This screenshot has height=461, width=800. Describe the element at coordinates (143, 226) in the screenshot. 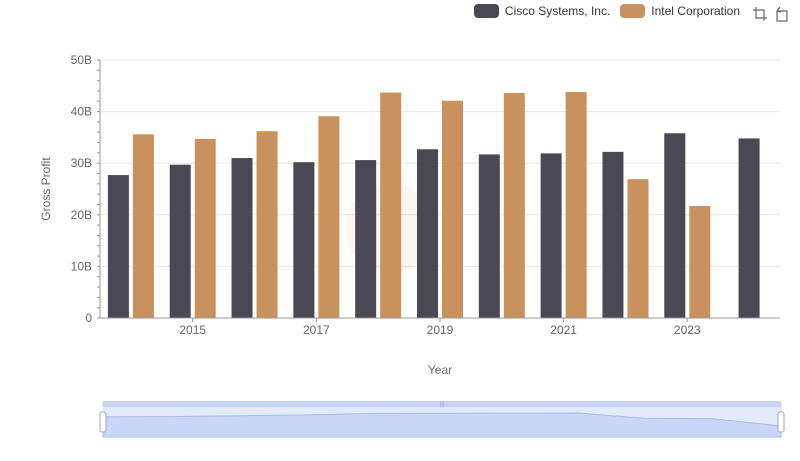

I see `bar-intel-2014` at that location.